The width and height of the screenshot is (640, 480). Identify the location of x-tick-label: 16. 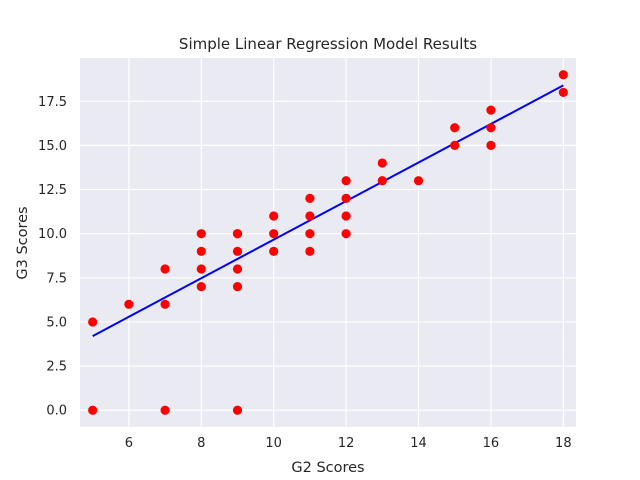
(491, 443).